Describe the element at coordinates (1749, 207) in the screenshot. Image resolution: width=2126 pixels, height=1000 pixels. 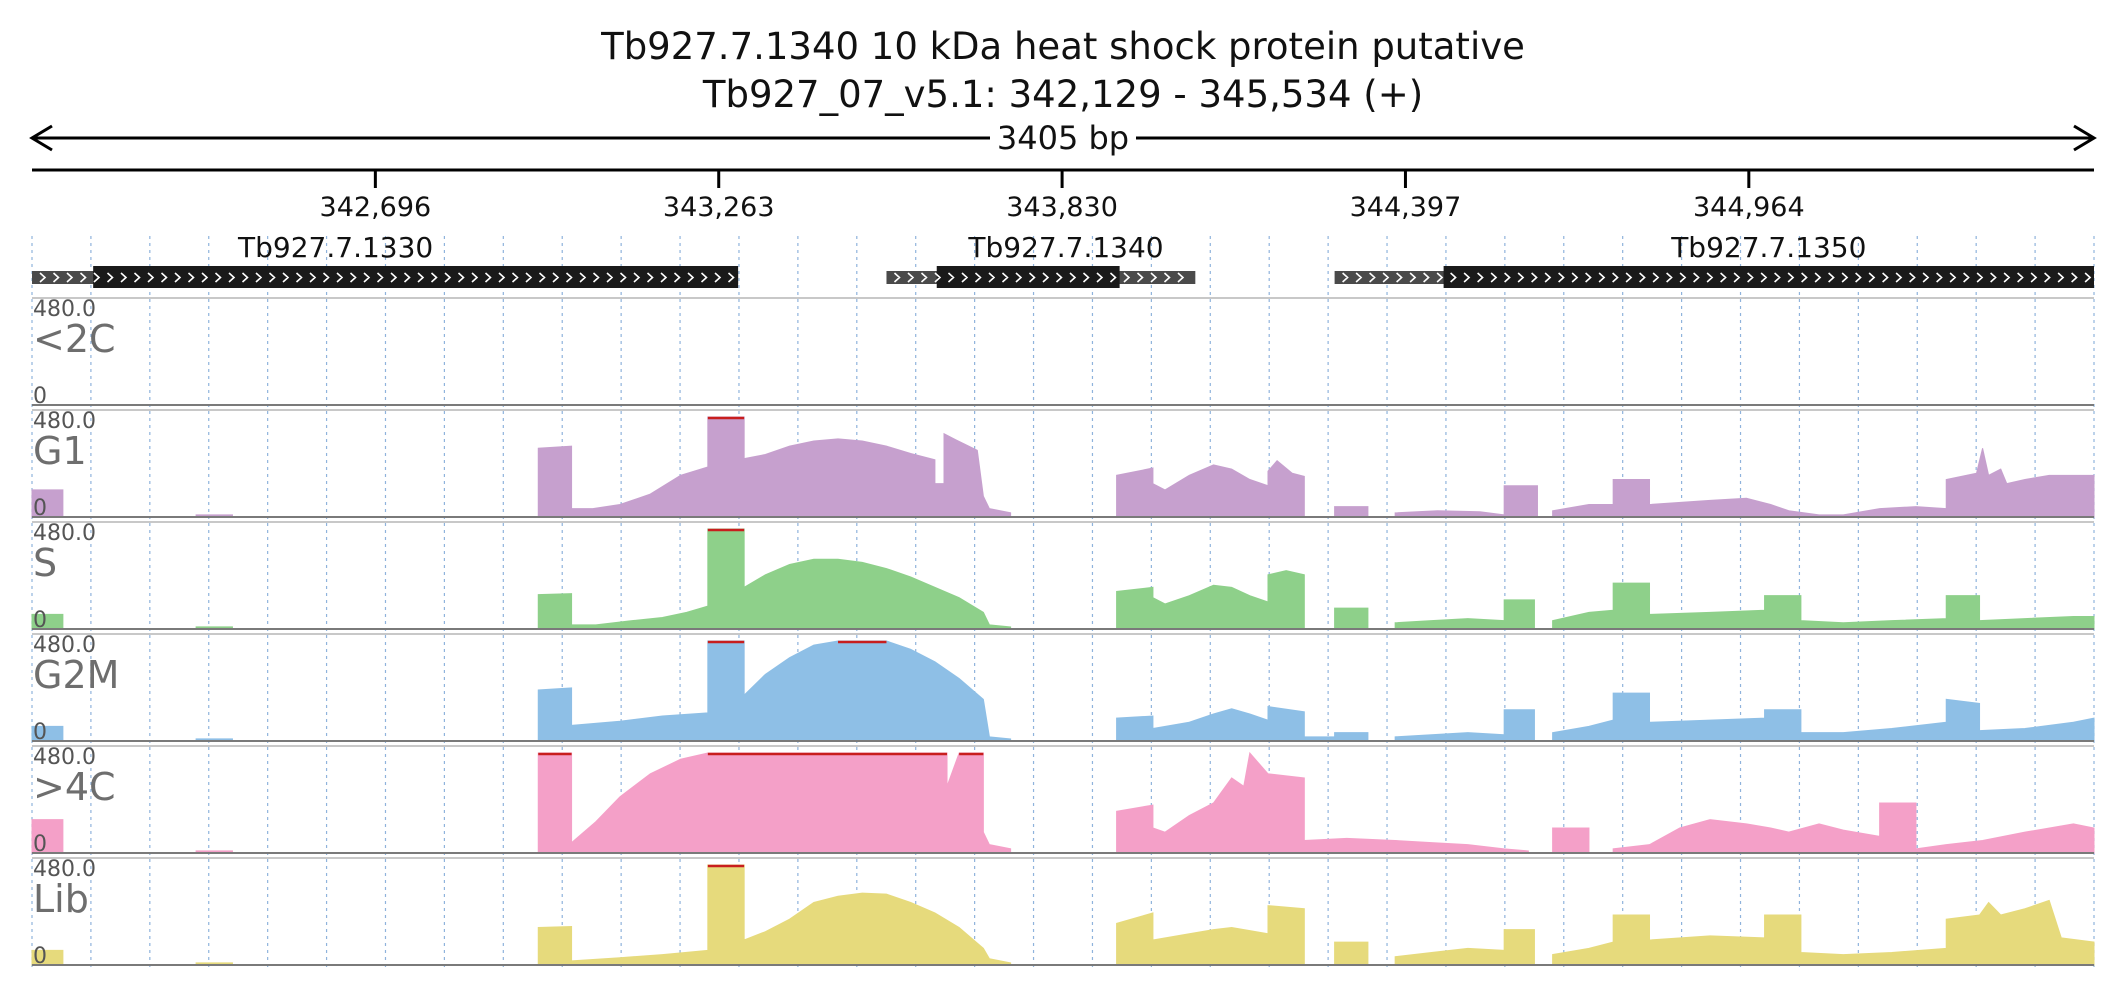
I see `x-tick-label: 344,964` at that location.